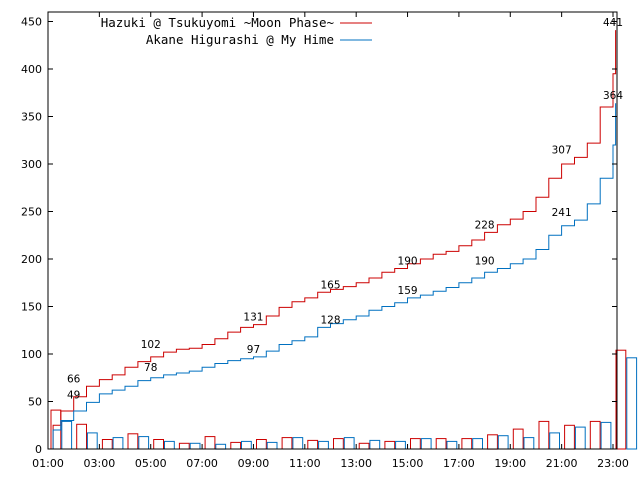 The height and width of the screenshot is (480, 640). What do you see at coordinates (613, 463) in the screenshot?
I see `x-tick-label-12: 23:00` at bounding box center [613, 463].